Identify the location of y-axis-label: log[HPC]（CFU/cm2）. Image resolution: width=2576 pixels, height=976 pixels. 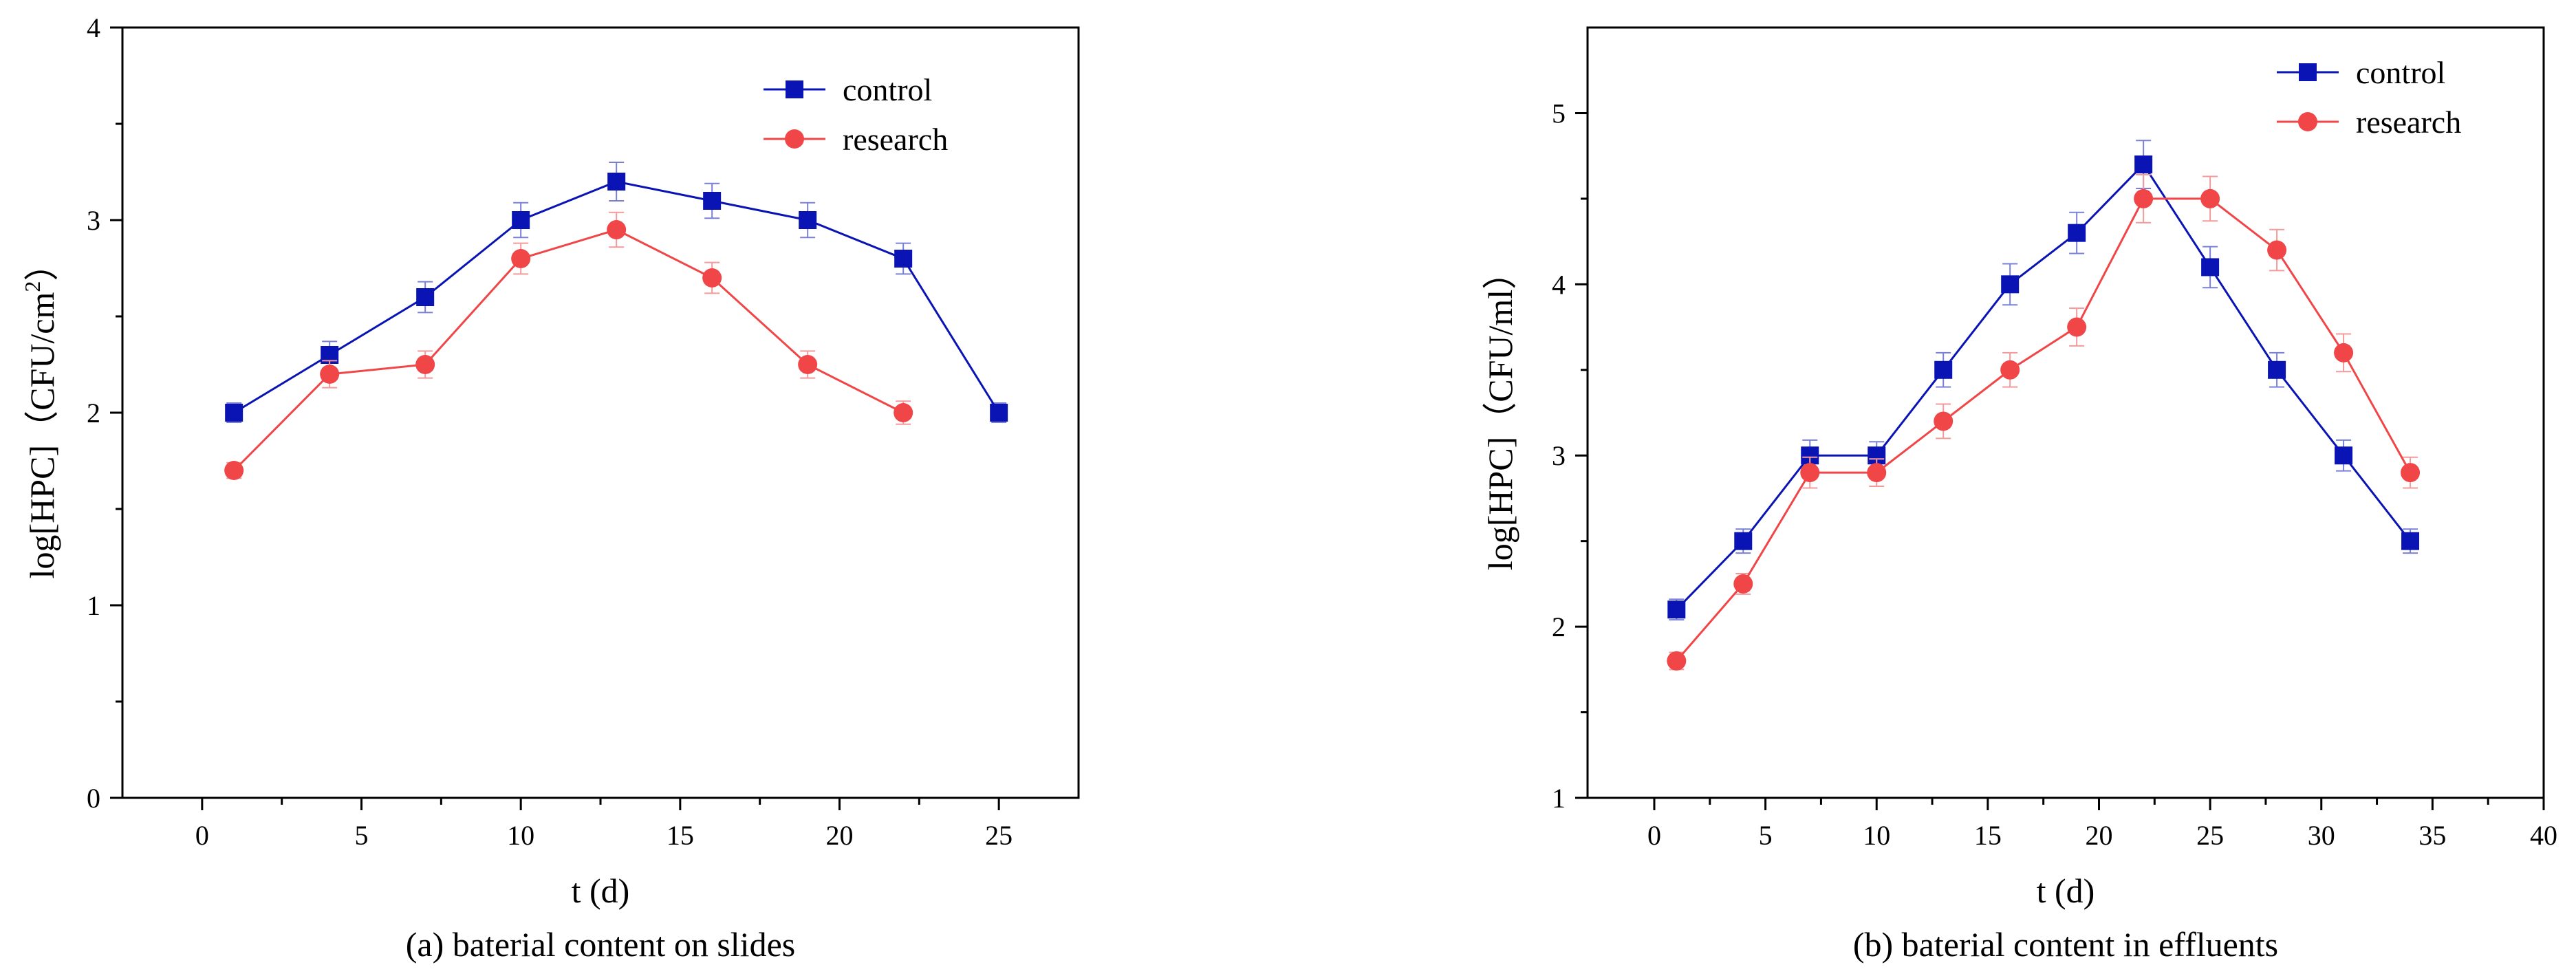
(40, 413).